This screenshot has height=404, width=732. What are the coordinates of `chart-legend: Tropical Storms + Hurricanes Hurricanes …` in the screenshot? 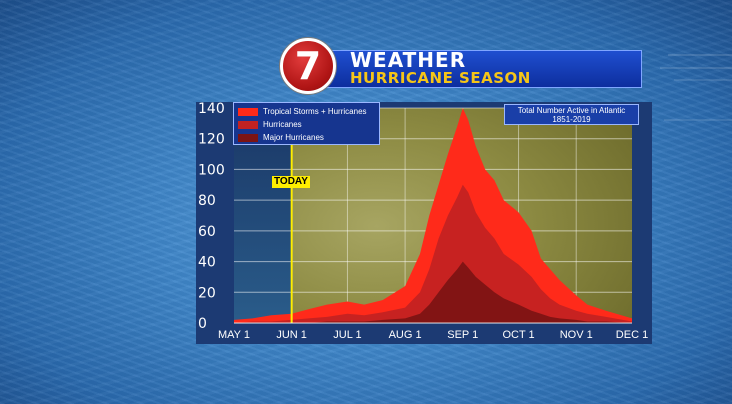 It's located at (306, 123).